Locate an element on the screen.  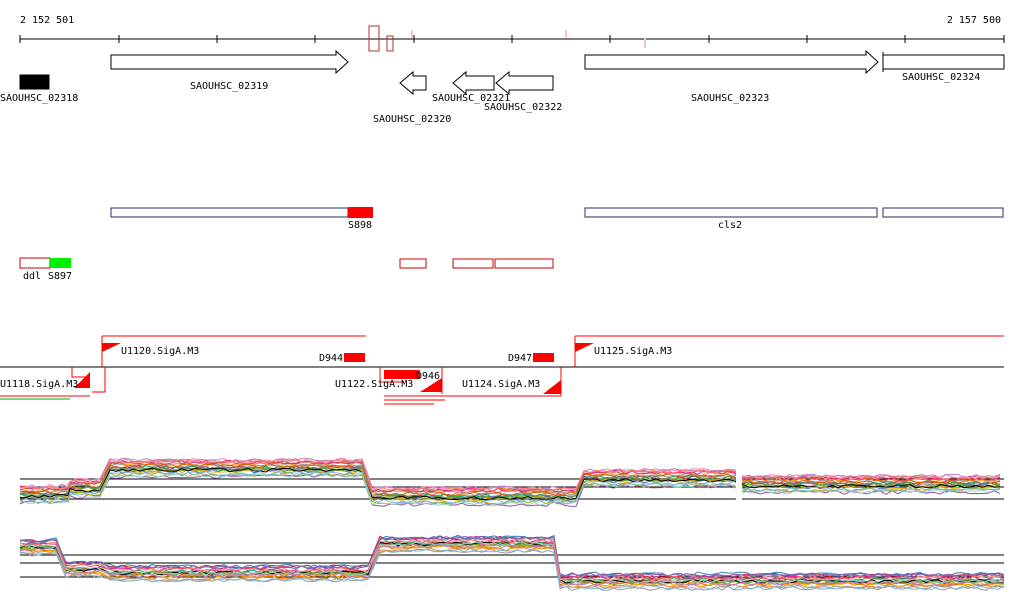
feature-label-s897: S897 is located at coordinates (60, 276).